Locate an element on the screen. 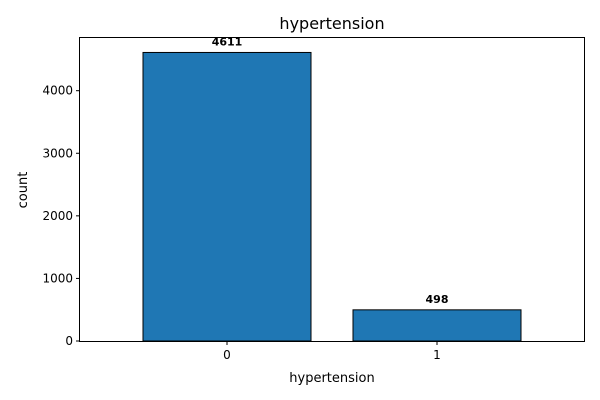  y-tick-label: 1000 is located at coordinates (57, 278).